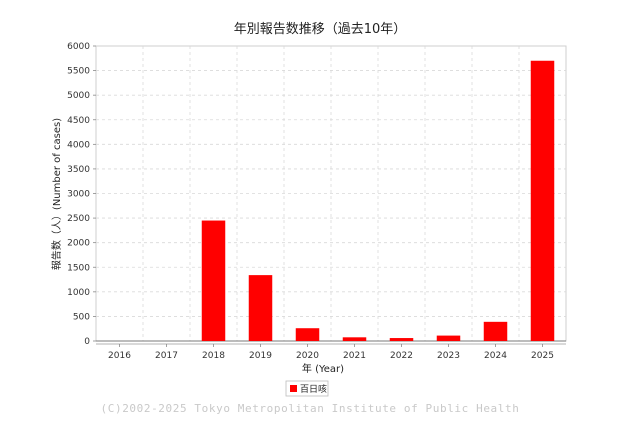  I want to click on x-tick-label: 2018, so click(213, 356).